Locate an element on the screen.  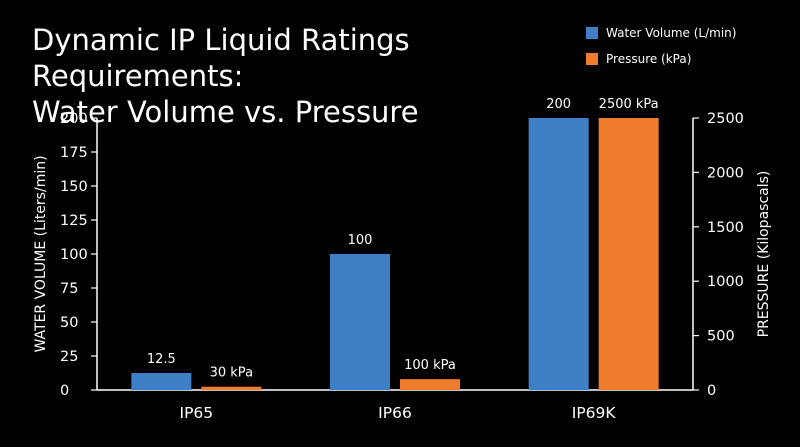
y-axis-title-right: PRESSURE (Kilopascals) is located at coordinates (764, 254).